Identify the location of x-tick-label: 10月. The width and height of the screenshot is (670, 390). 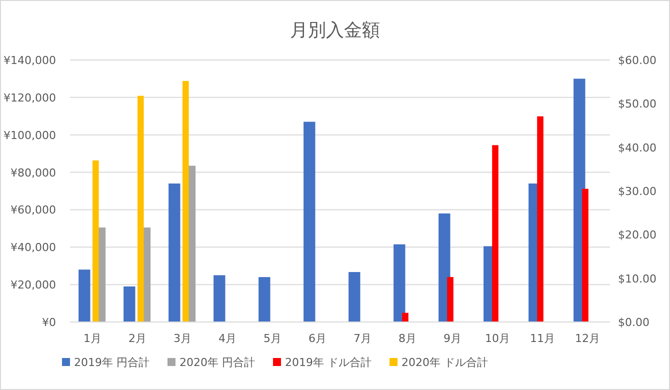
(497, 338).